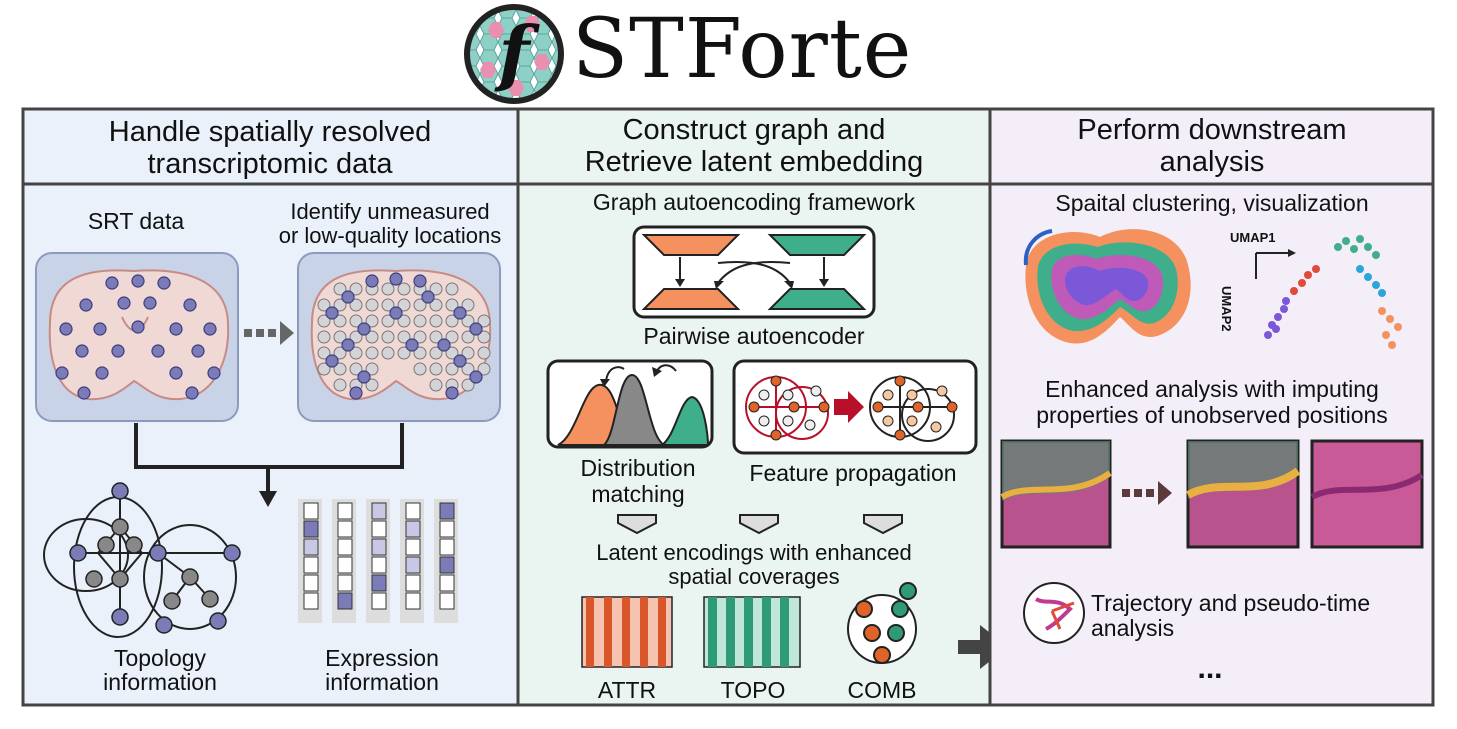 This screenshot has width=1457, height=729. What do you see at coordinates (754, 552) in the screenshot?
I see `latent-label-line1: Latent encodings with enhanced` at bounding box center [754, 552].